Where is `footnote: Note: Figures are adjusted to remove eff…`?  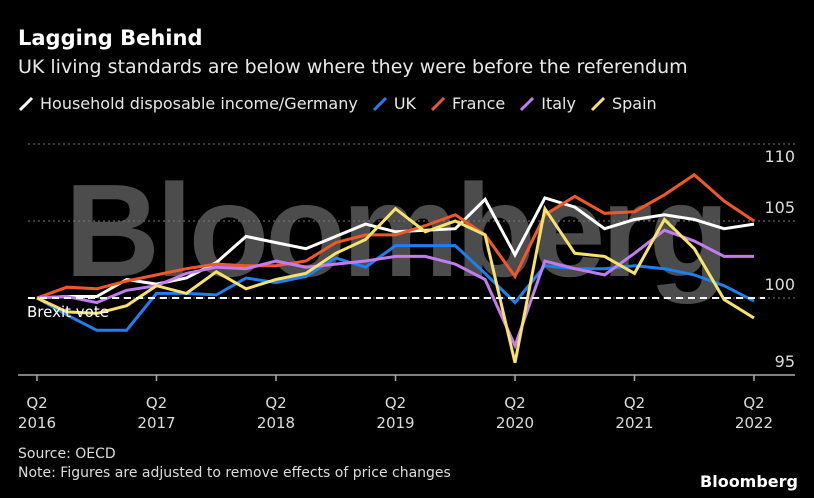
footnote: Note: Figures are adjusted to remove eff… is located at coordinates (234, 473).